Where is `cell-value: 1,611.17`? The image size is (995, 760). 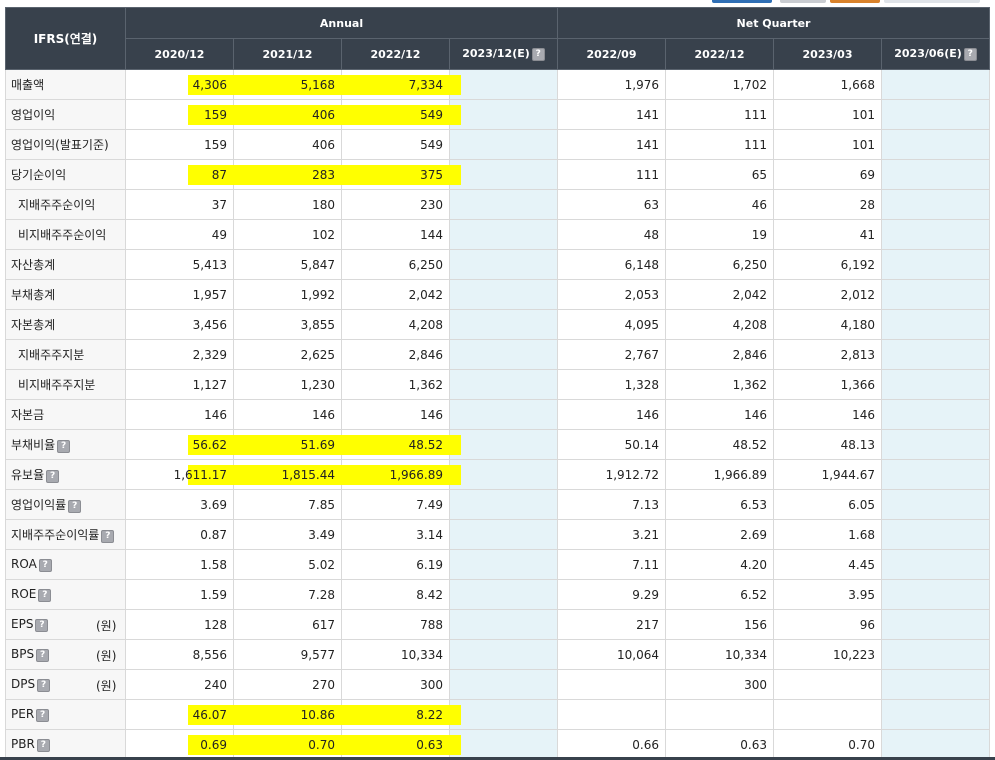 cell-value: 1,611.17 is located at coordinates (200, 474).